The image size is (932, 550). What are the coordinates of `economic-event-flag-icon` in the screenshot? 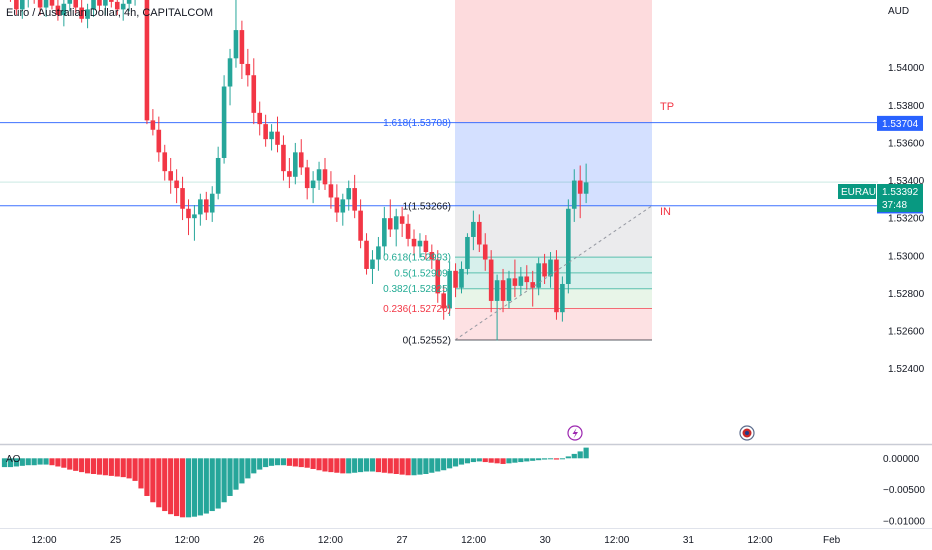 It's located at (747, 433).